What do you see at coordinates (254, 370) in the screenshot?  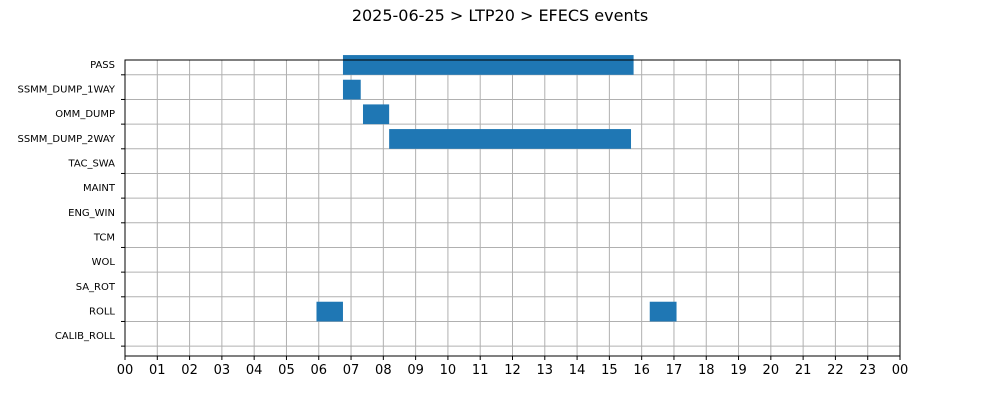 I see `x-tick-label: 04` at bounding box center [254, 370].